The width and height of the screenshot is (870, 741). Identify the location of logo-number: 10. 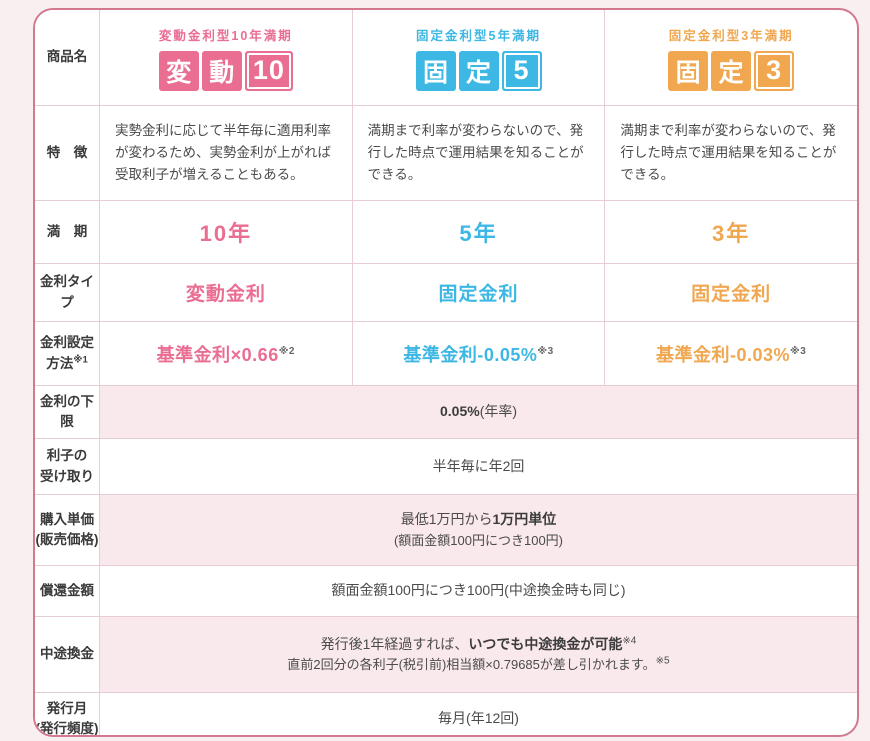
(268, 70).